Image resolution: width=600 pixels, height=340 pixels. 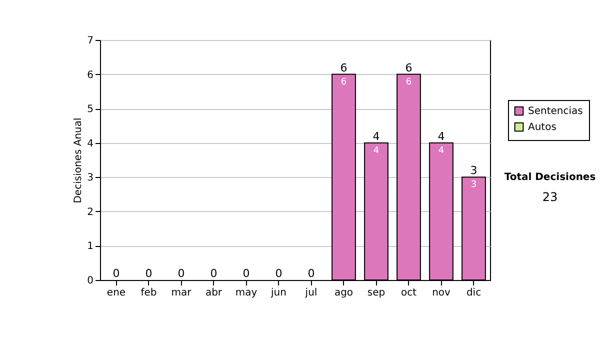 I want to click on data-label: 3, so click(x=473, y=185).